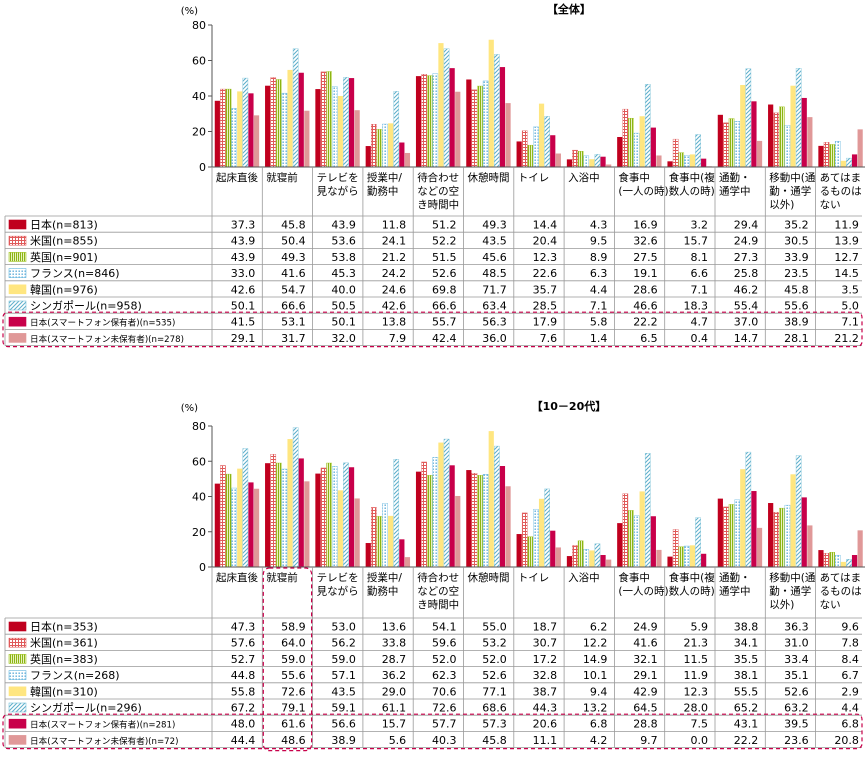 This screenshot has width=865, height=765. Describe the element at coordinates (343, 627) in the screenshot. I see `data-value: 53.0` at that location.